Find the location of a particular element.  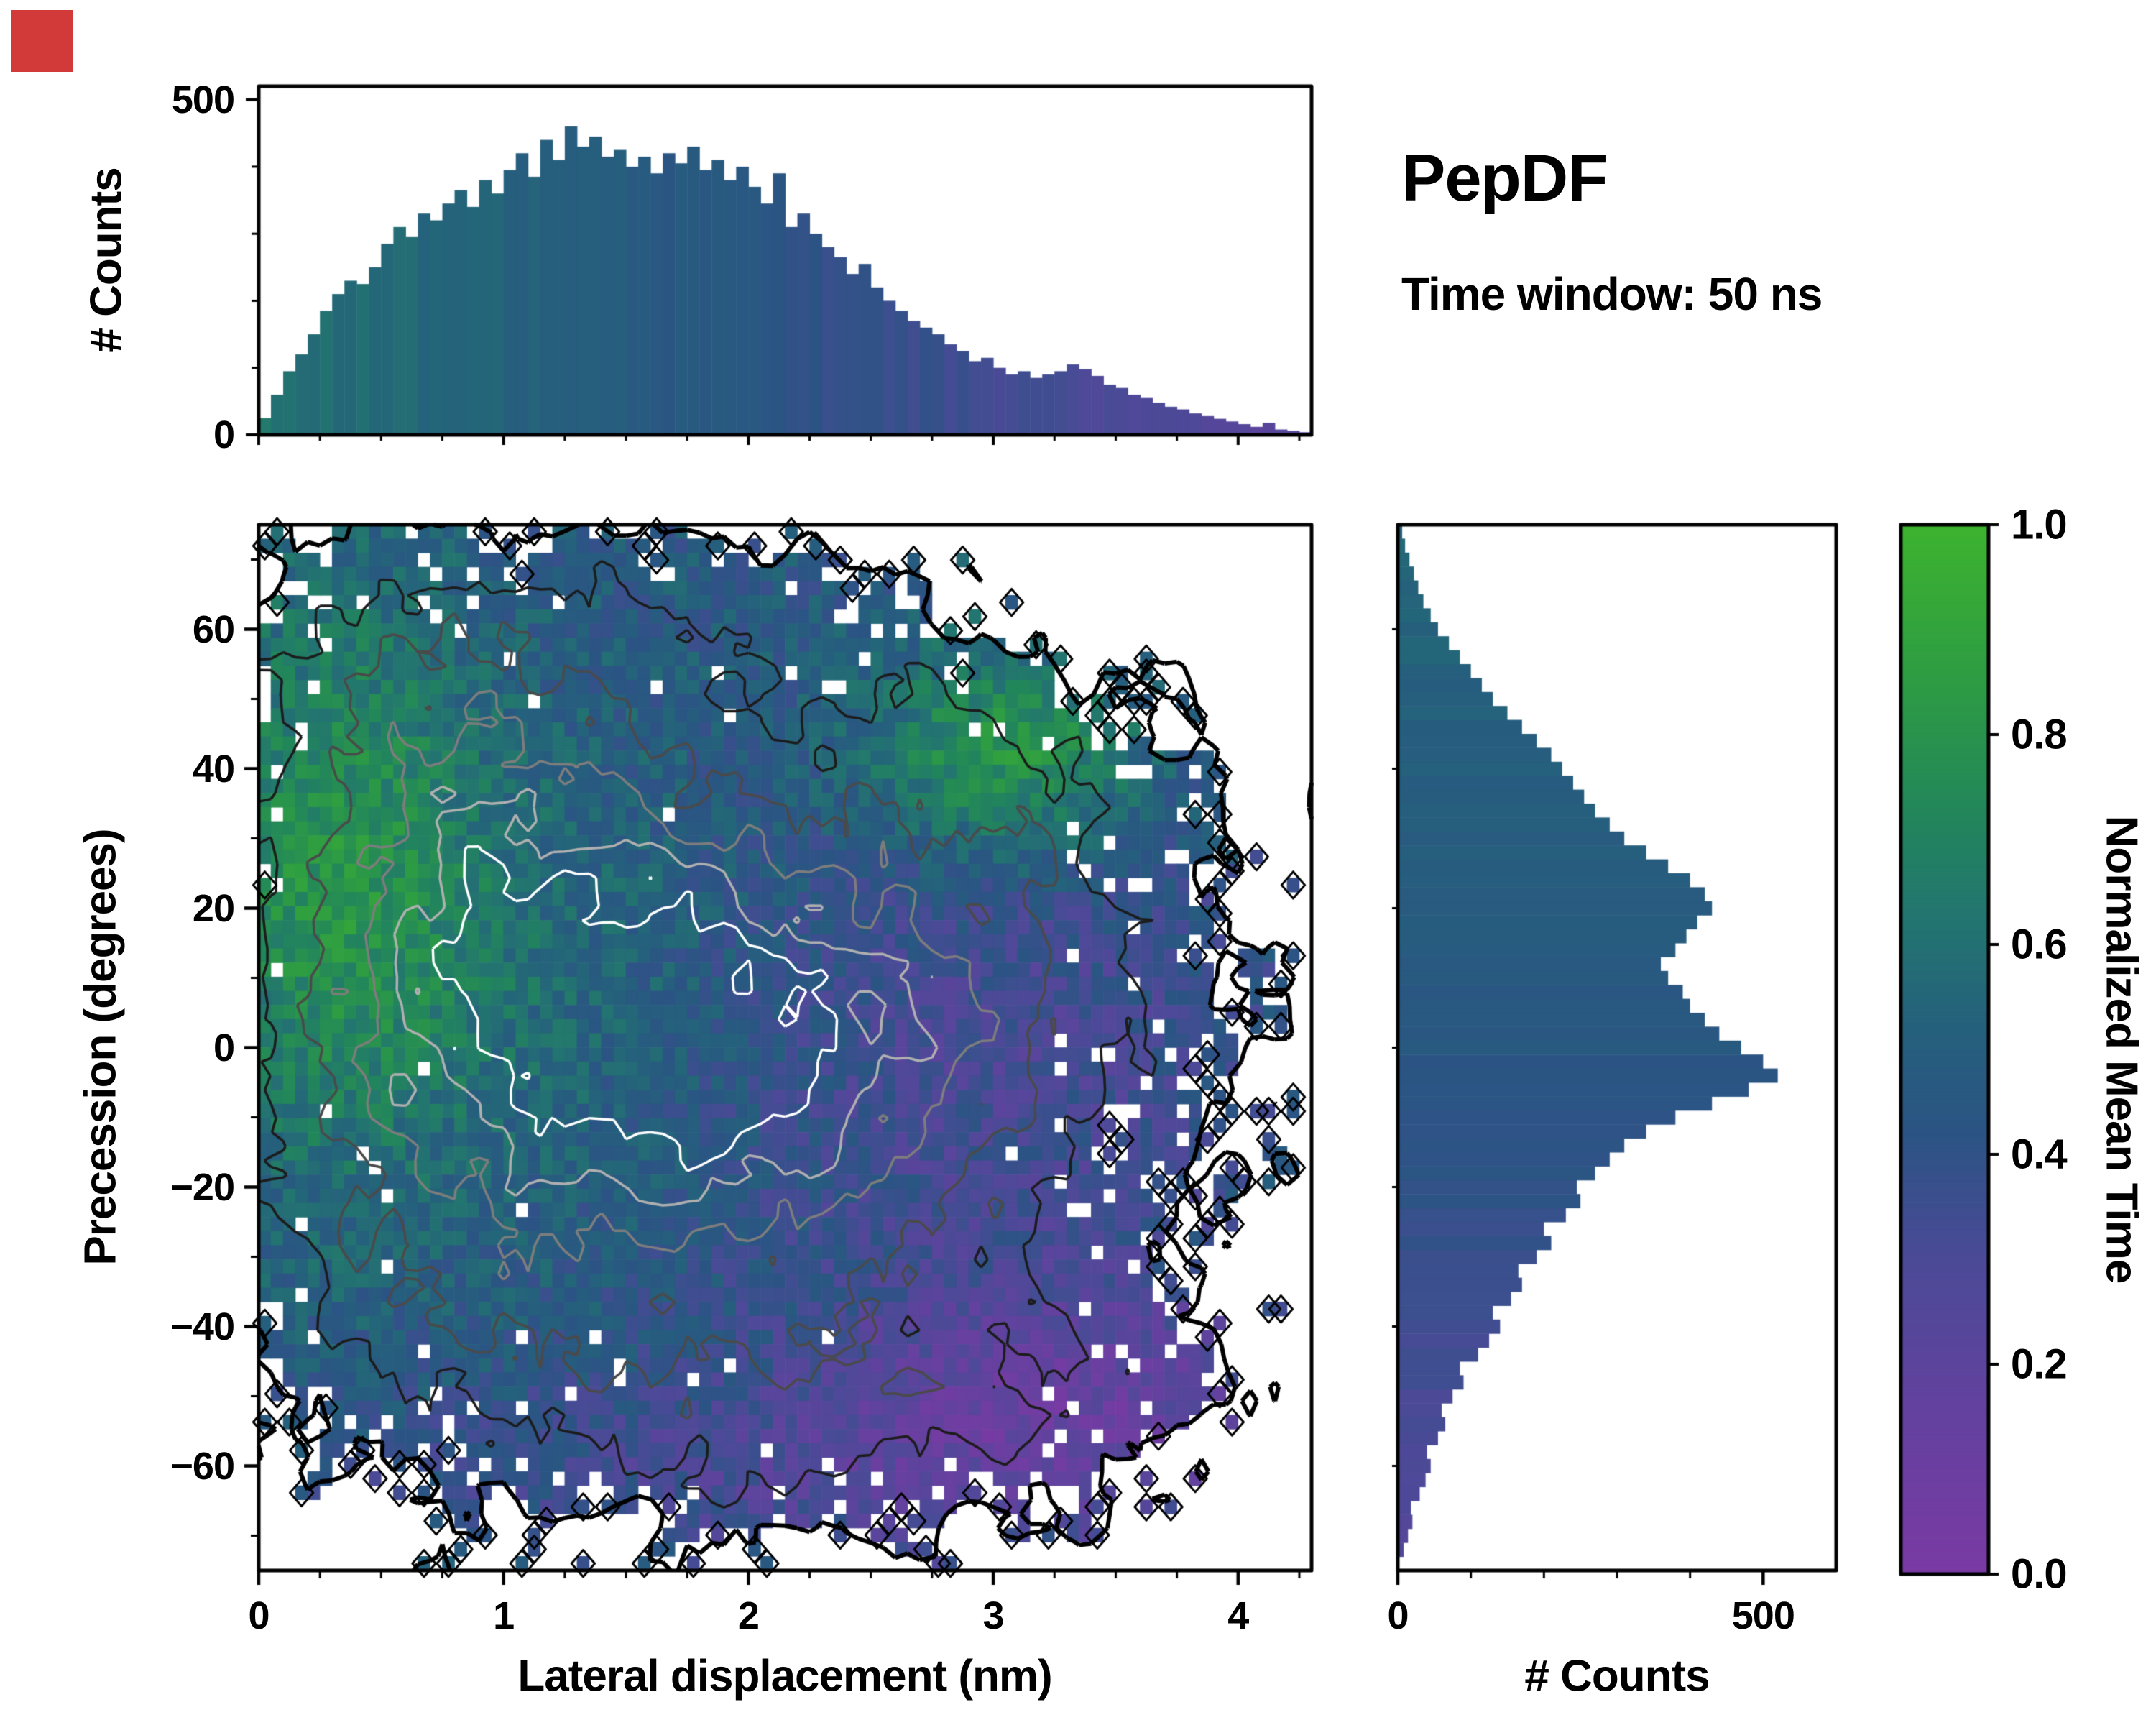

tick-label: −20 is located at coordinates (203, 1187).